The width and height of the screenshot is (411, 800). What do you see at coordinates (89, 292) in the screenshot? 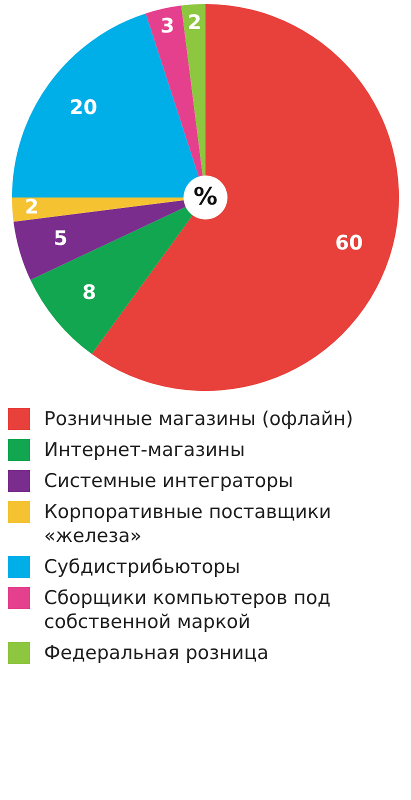
I see `data-label: 8` at bounding box center [89, 292].